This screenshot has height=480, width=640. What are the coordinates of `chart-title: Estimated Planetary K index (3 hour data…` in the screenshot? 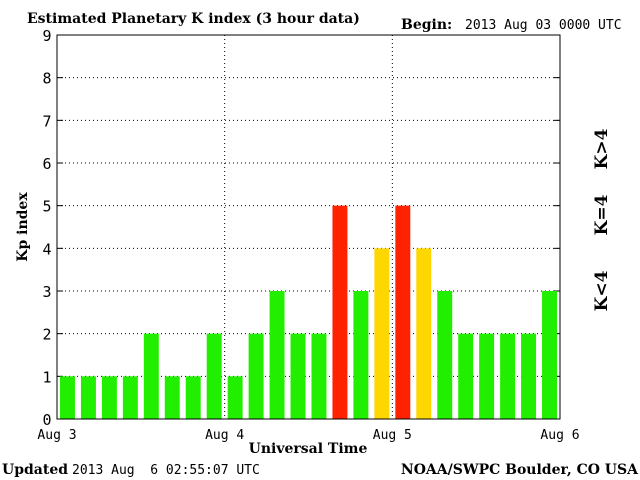 It's located at (193, 19).